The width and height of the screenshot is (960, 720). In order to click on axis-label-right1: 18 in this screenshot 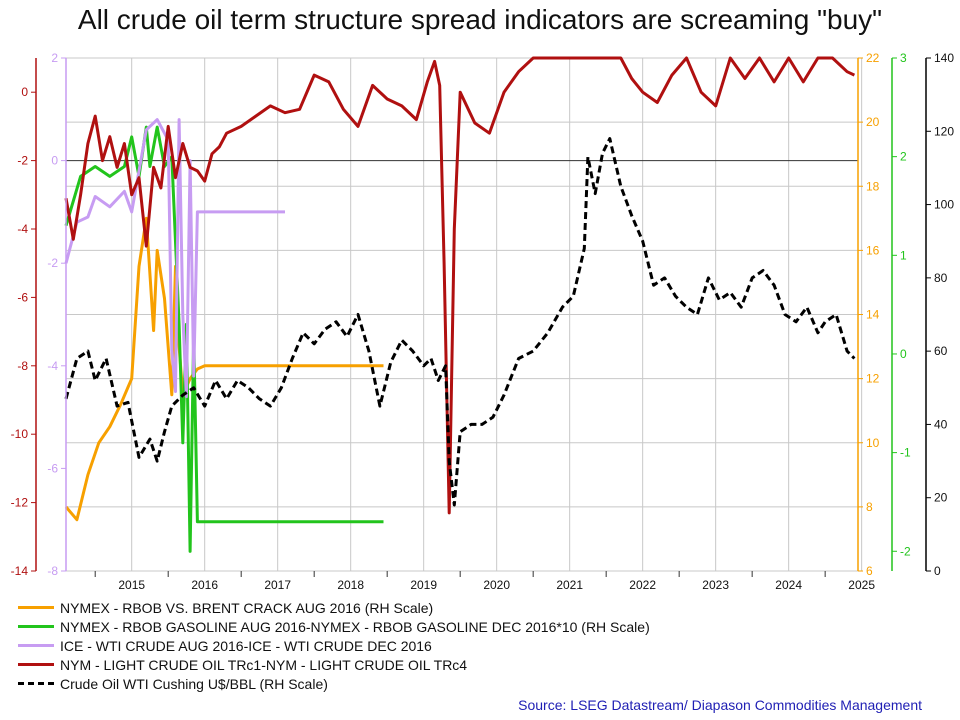, I will do `click(873, 186)`.